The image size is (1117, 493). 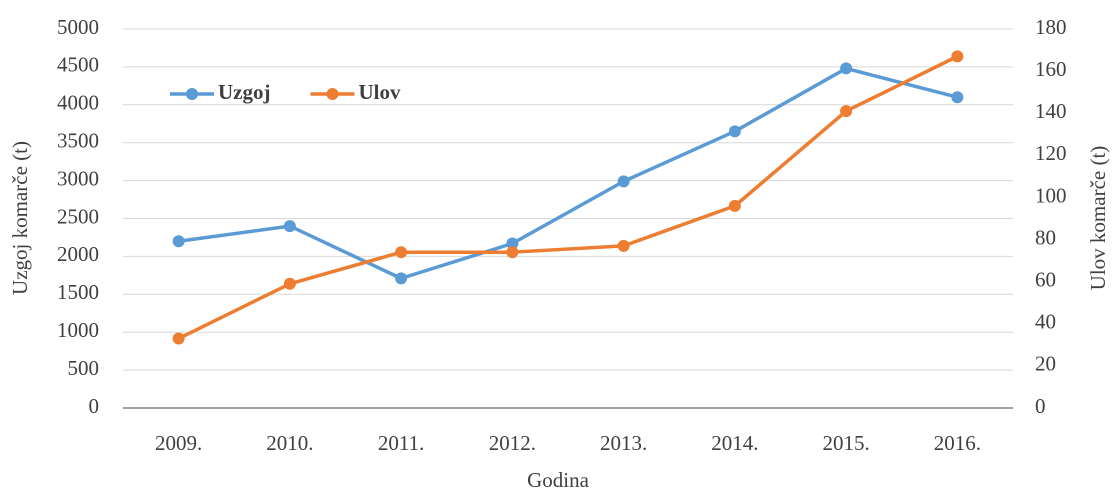 What do you see at coordinates (94, 406) in the screenshot?
I see `y-tick-label: 0` at bounding box center [94, 406].